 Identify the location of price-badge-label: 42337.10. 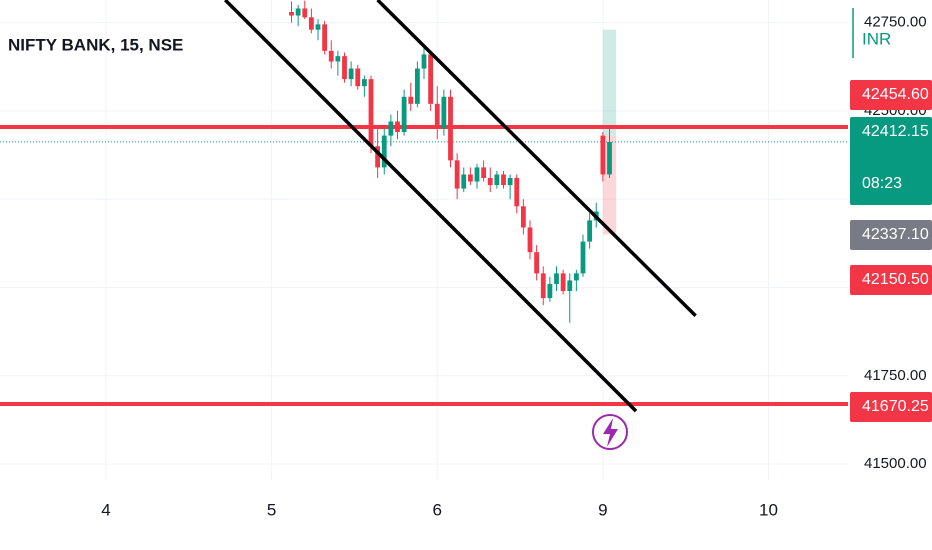
(895, 234).